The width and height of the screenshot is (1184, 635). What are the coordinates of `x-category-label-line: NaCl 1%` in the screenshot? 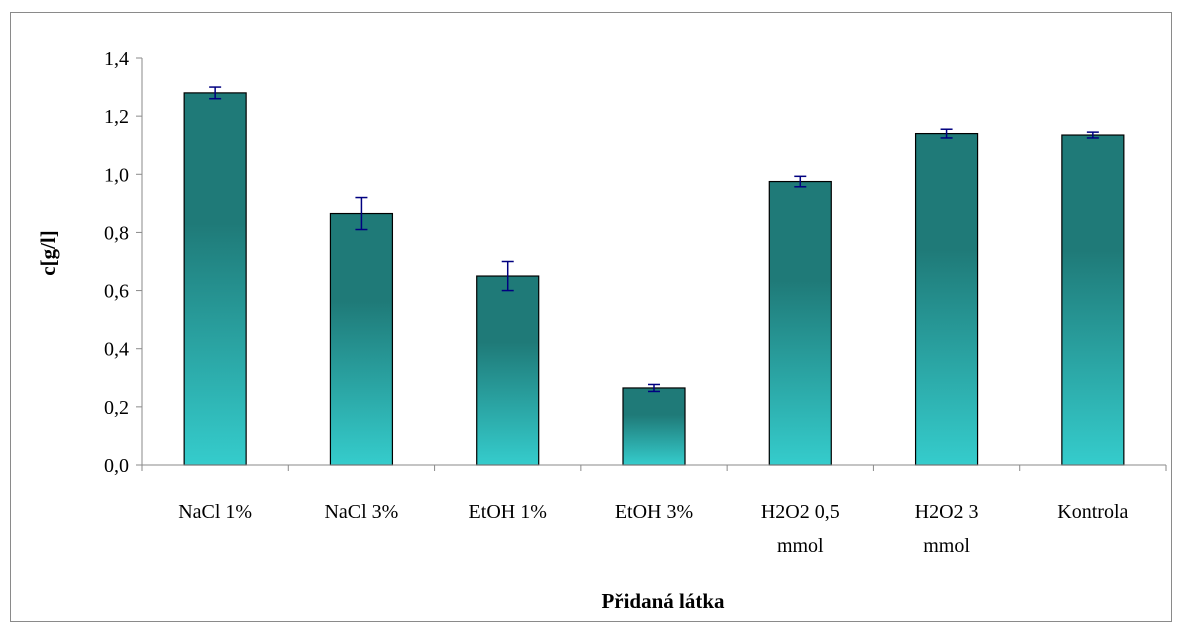 It's located at (215, 512).